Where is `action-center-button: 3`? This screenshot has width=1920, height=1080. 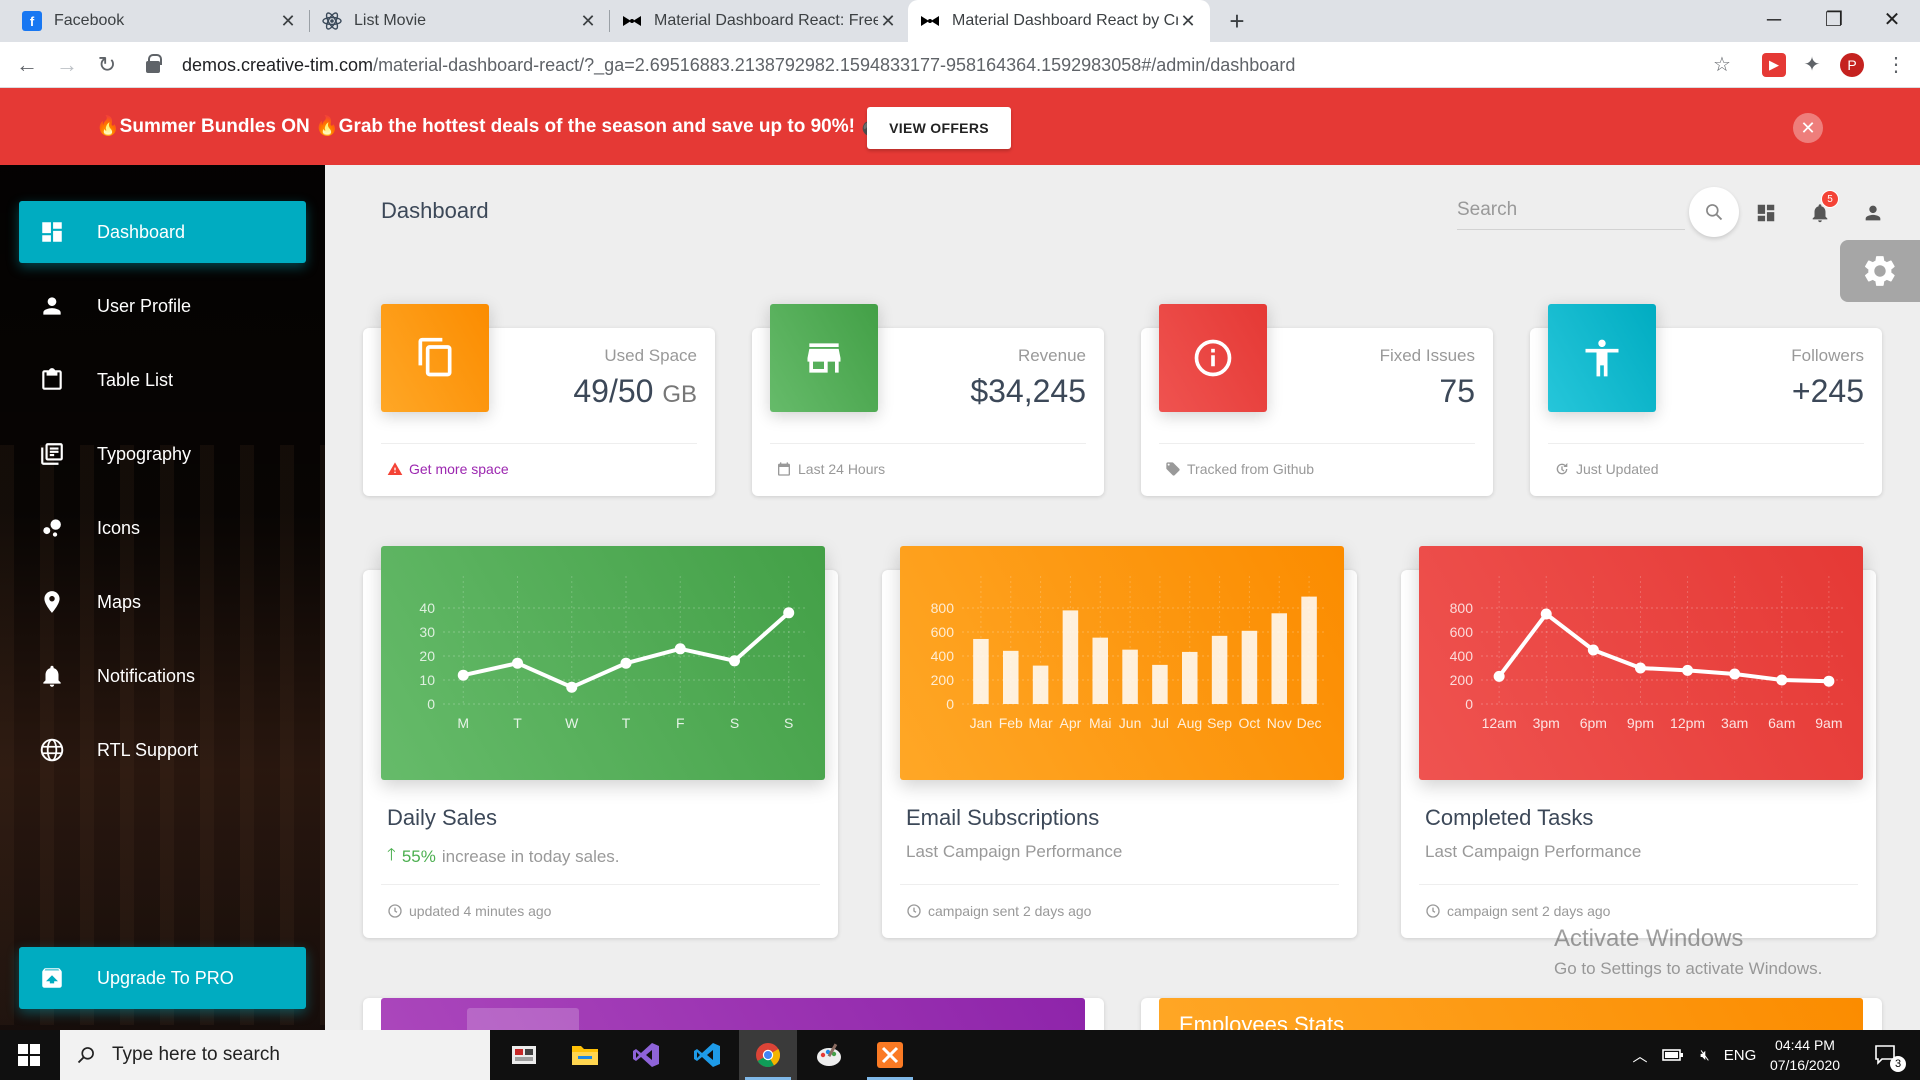
action-center-button: 3 is located at coordinates (1887, 1055).